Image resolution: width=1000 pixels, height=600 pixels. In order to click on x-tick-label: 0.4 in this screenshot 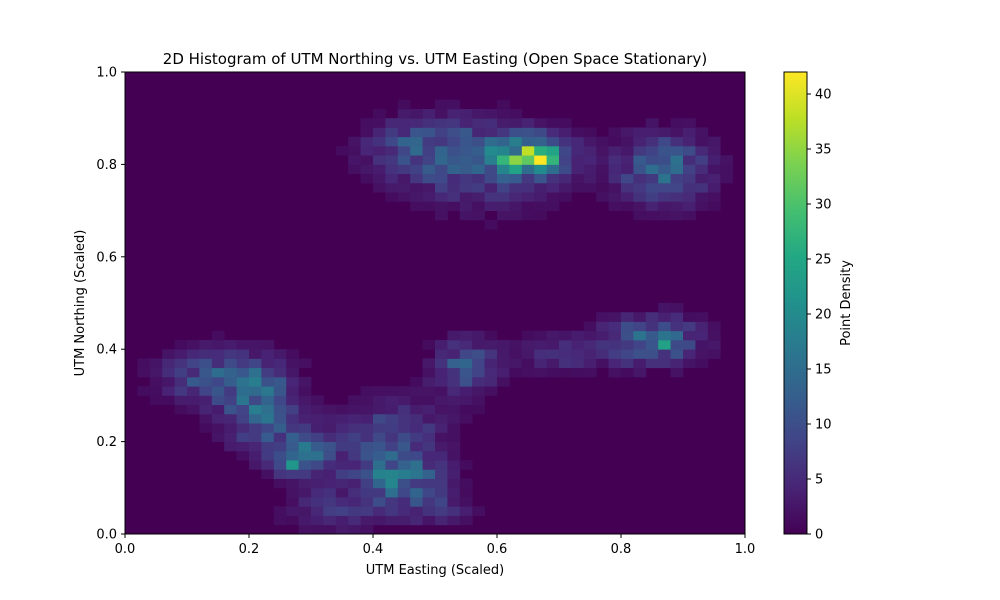, I will do `click(373, 549)`.